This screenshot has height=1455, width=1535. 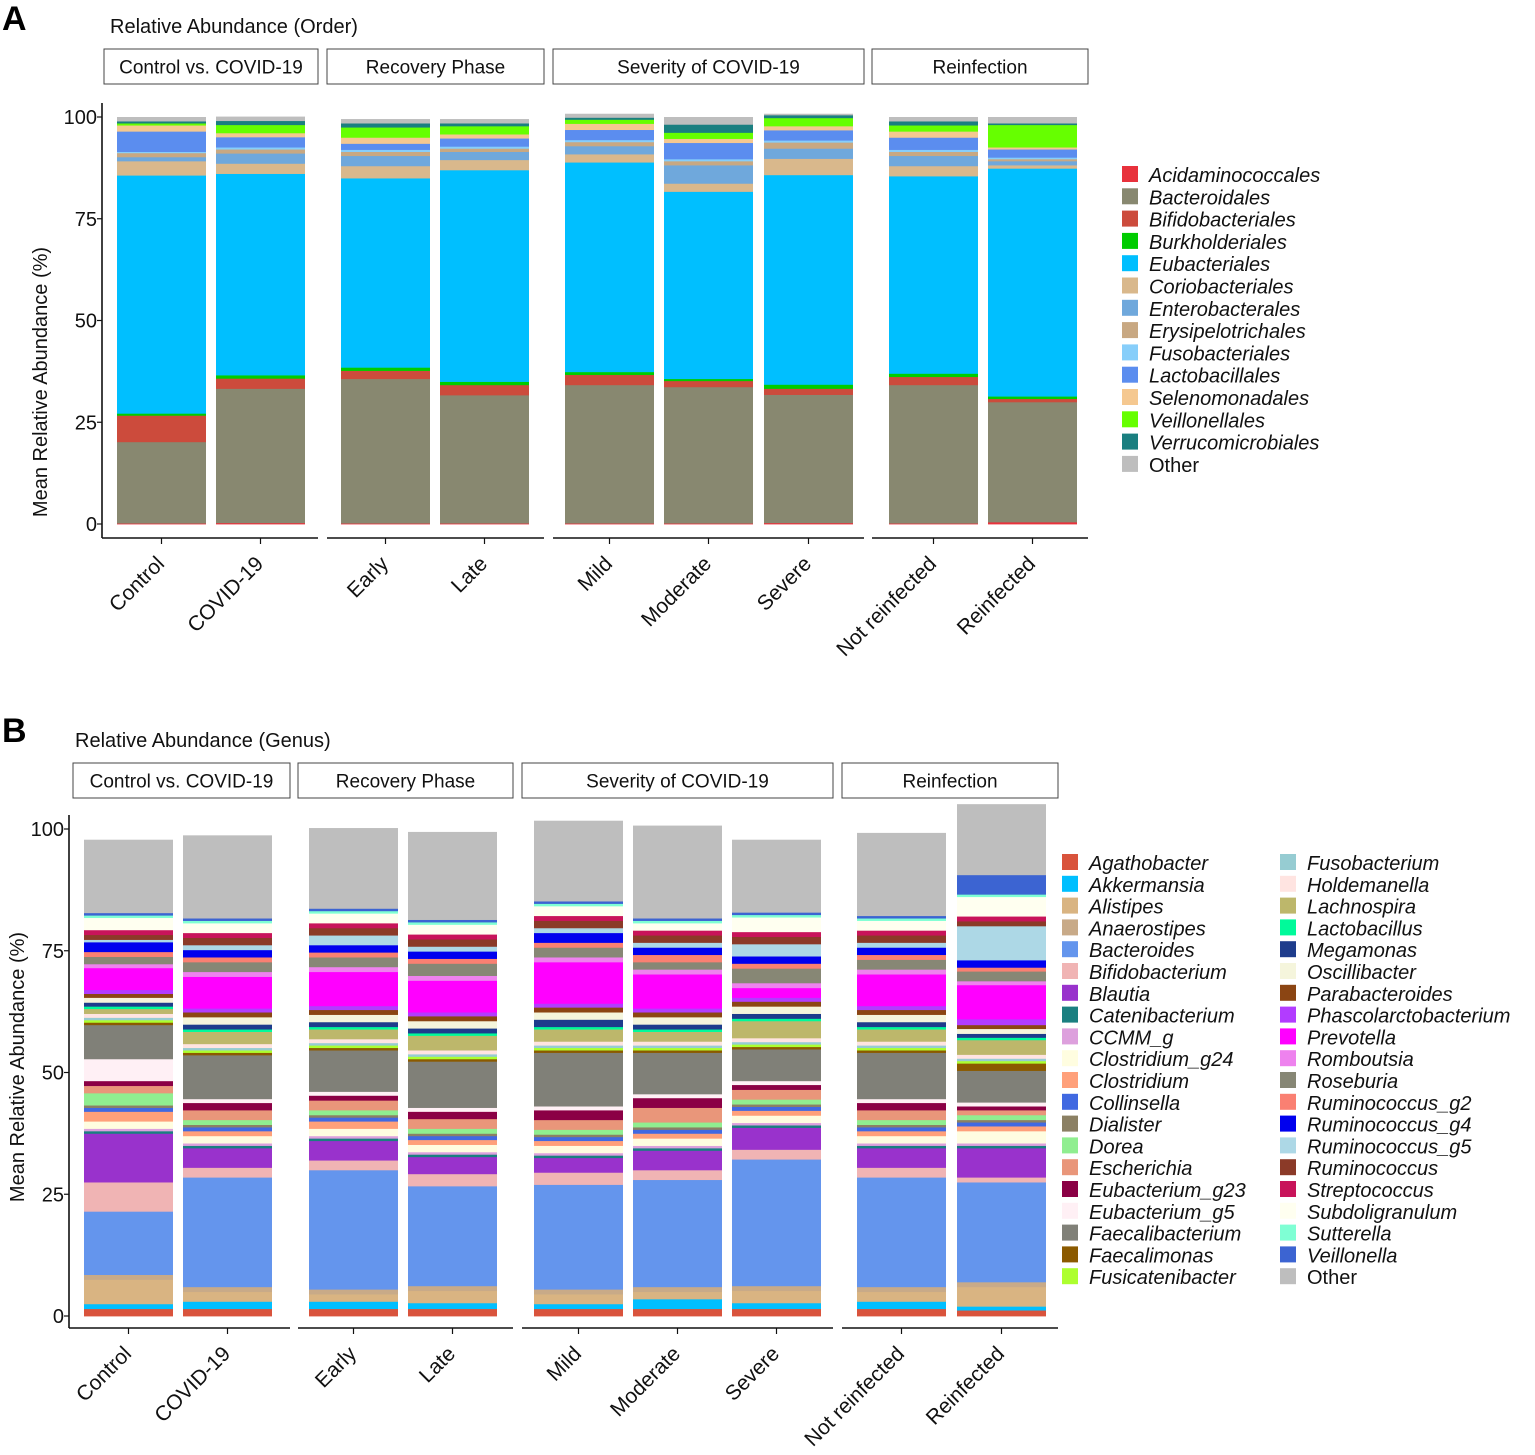 I want to click on bar-segment-bacteroidales, so click(x=933, y=454).